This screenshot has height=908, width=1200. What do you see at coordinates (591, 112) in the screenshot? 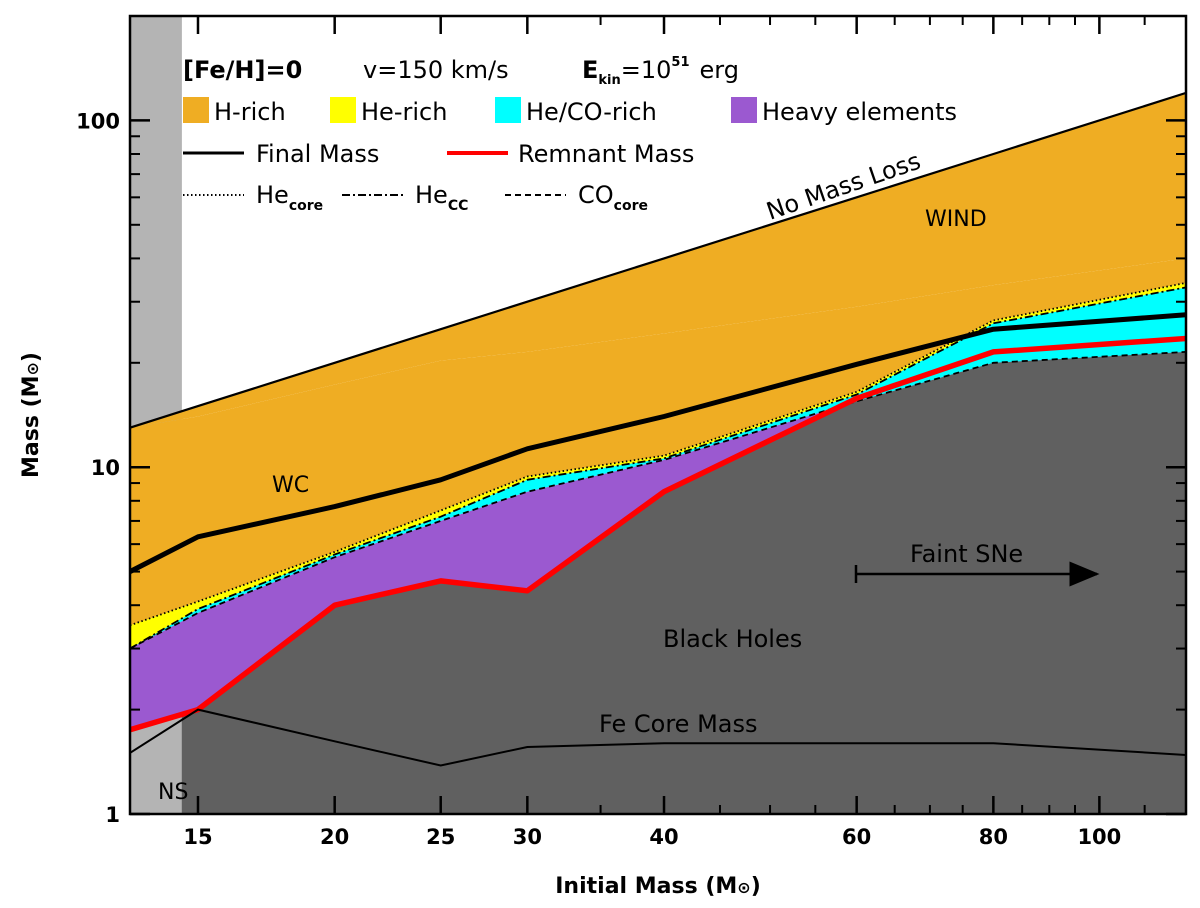
I see `legend-label-heco-rich: He/CO-rich` at bounding box center [591, 112].